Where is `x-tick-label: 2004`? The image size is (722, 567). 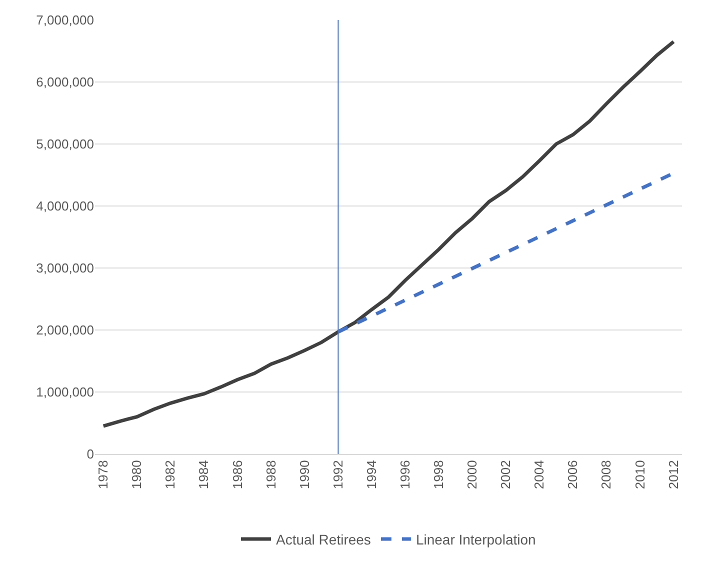 x-tick-label: 2004 is located at coordinates (539, 475).